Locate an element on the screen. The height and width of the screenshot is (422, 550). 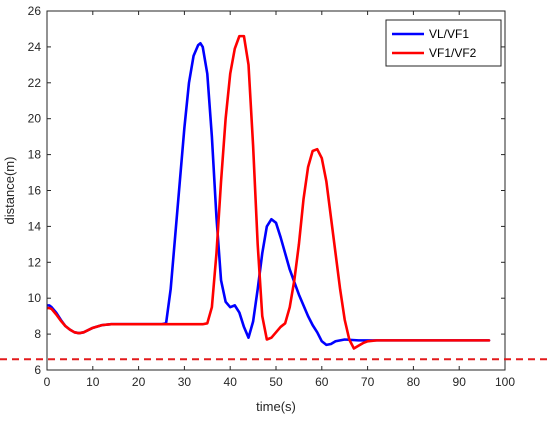
y-tick-label: 16 is located at coordinates (35, 191).